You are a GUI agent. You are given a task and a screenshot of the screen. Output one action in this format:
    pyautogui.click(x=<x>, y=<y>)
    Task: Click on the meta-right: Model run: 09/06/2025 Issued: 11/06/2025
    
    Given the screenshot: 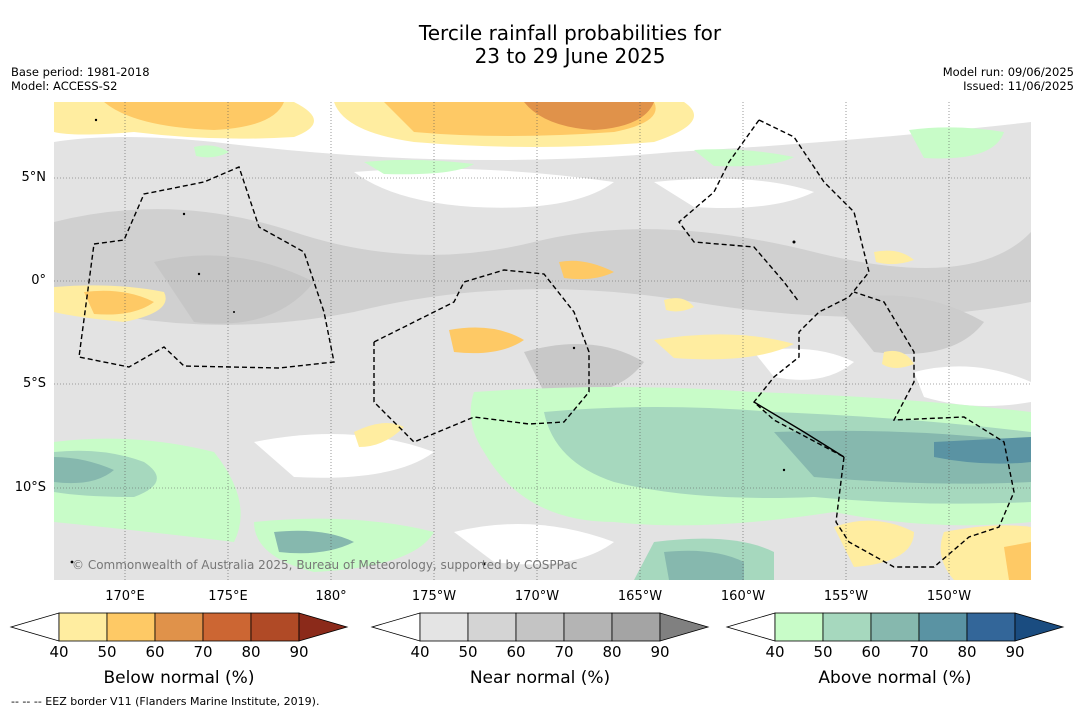 What is the action you would take?
    pyautogui.click(x=1008, y=79)
    